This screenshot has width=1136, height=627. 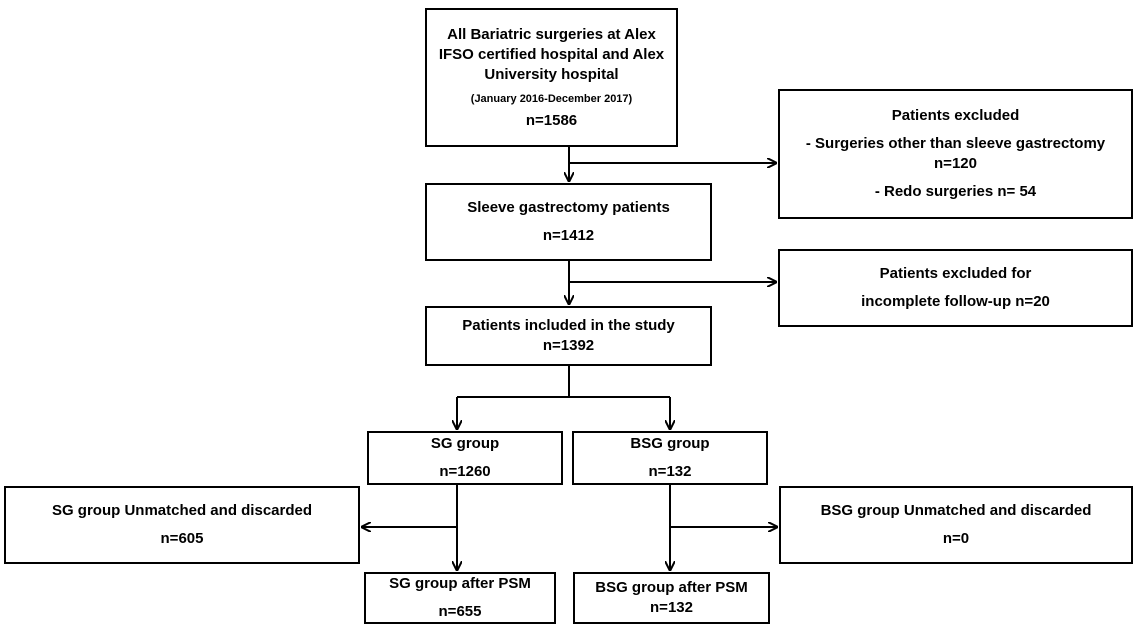 I want to click on sg-group-box: SG group n=1260, so click(x=465, y=458).